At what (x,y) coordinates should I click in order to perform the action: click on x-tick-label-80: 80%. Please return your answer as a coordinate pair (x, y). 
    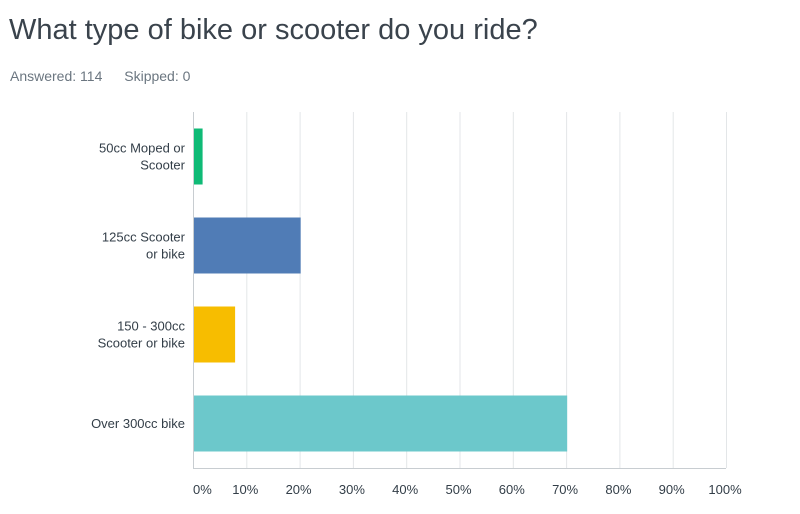
    Looking at the image, I should click on (618, 489).